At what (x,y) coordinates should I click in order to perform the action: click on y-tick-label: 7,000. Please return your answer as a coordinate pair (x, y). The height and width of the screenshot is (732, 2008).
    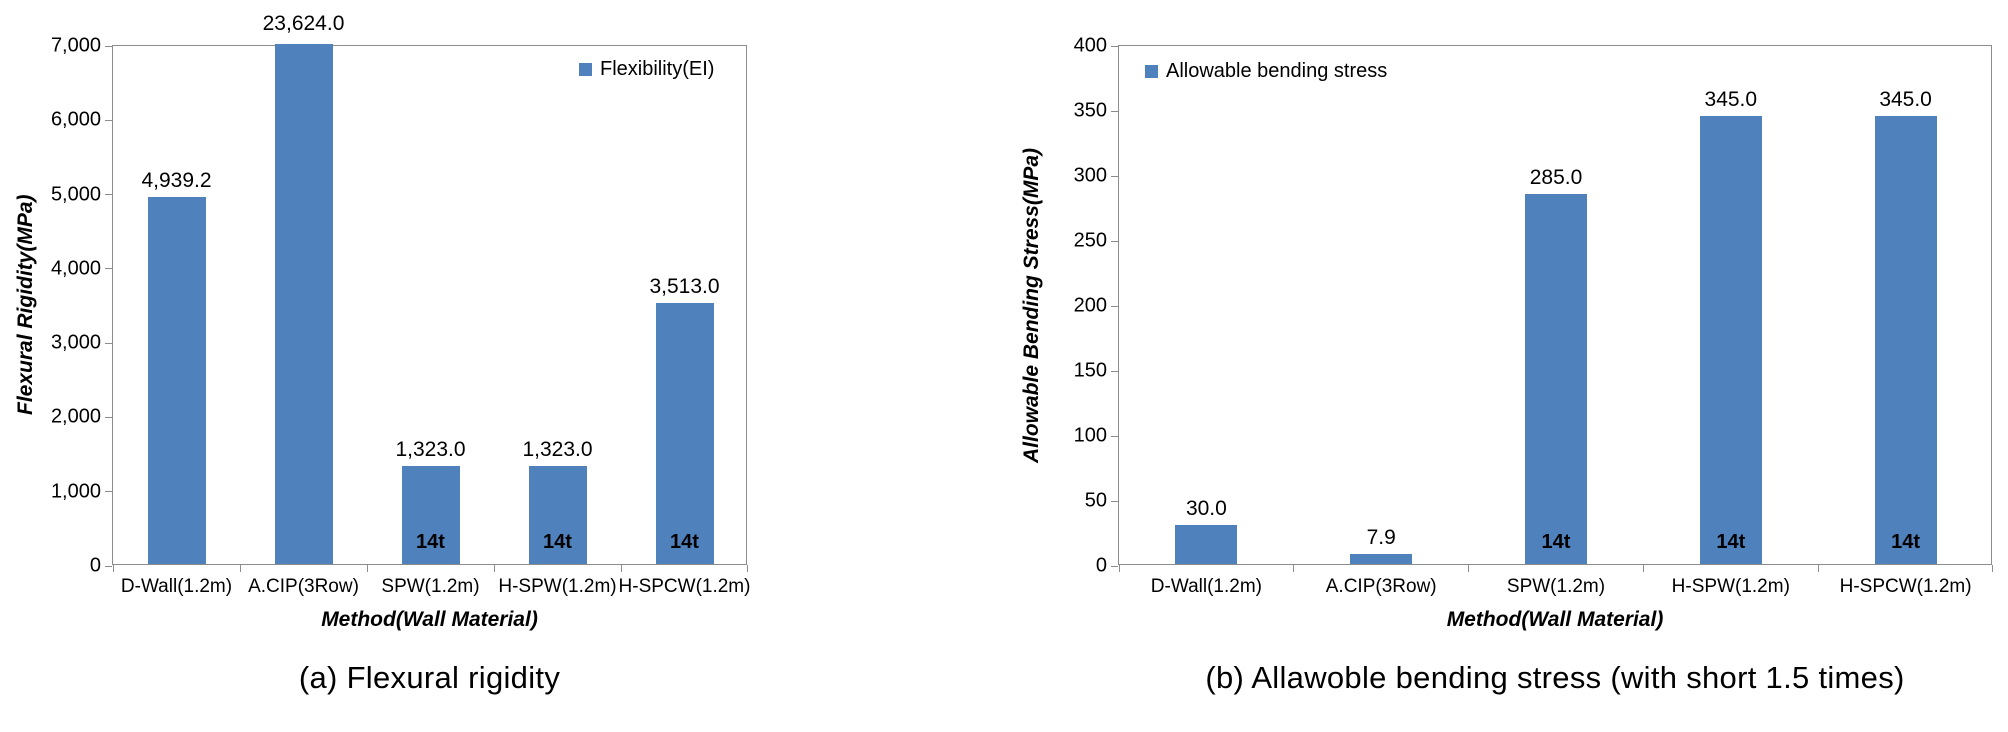
    Looking at the image, I should click on (75, 45).